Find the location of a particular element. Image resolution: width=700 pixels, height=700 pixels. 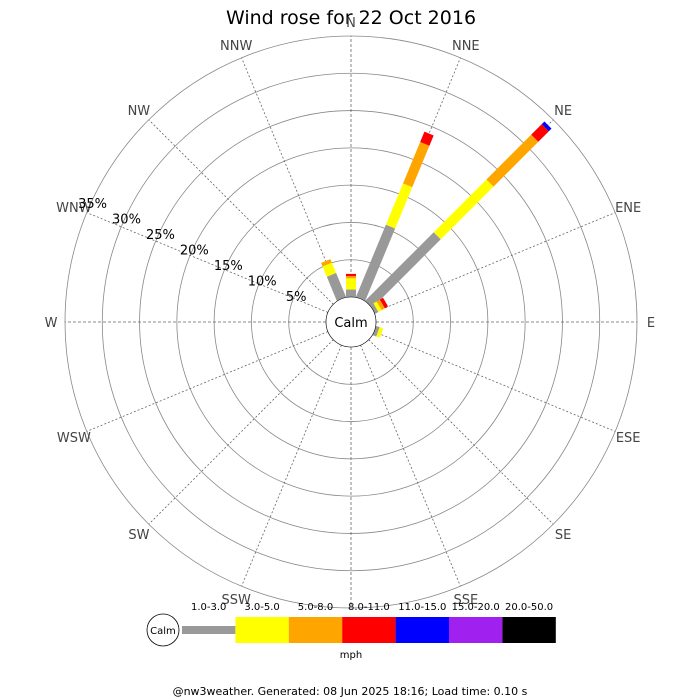

direction-label: E is located at coordinates (651, 323).